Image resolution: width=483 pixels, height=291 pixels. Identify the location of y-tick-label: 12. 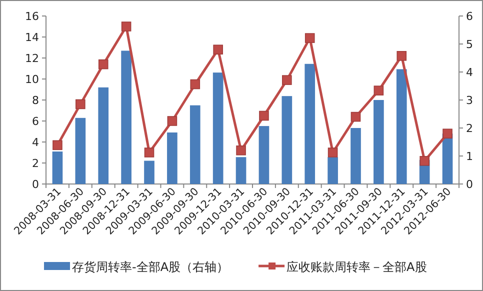
(32, 58).